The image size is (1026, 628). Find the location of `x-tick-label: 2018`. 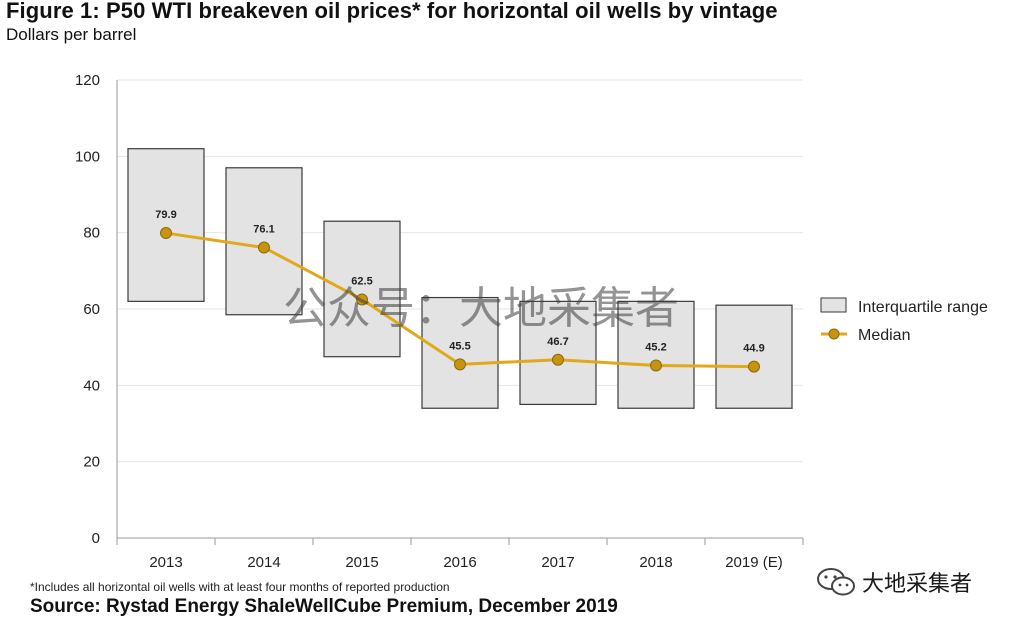

x-tick-label: 2018 is located at coordinates (655, 562).